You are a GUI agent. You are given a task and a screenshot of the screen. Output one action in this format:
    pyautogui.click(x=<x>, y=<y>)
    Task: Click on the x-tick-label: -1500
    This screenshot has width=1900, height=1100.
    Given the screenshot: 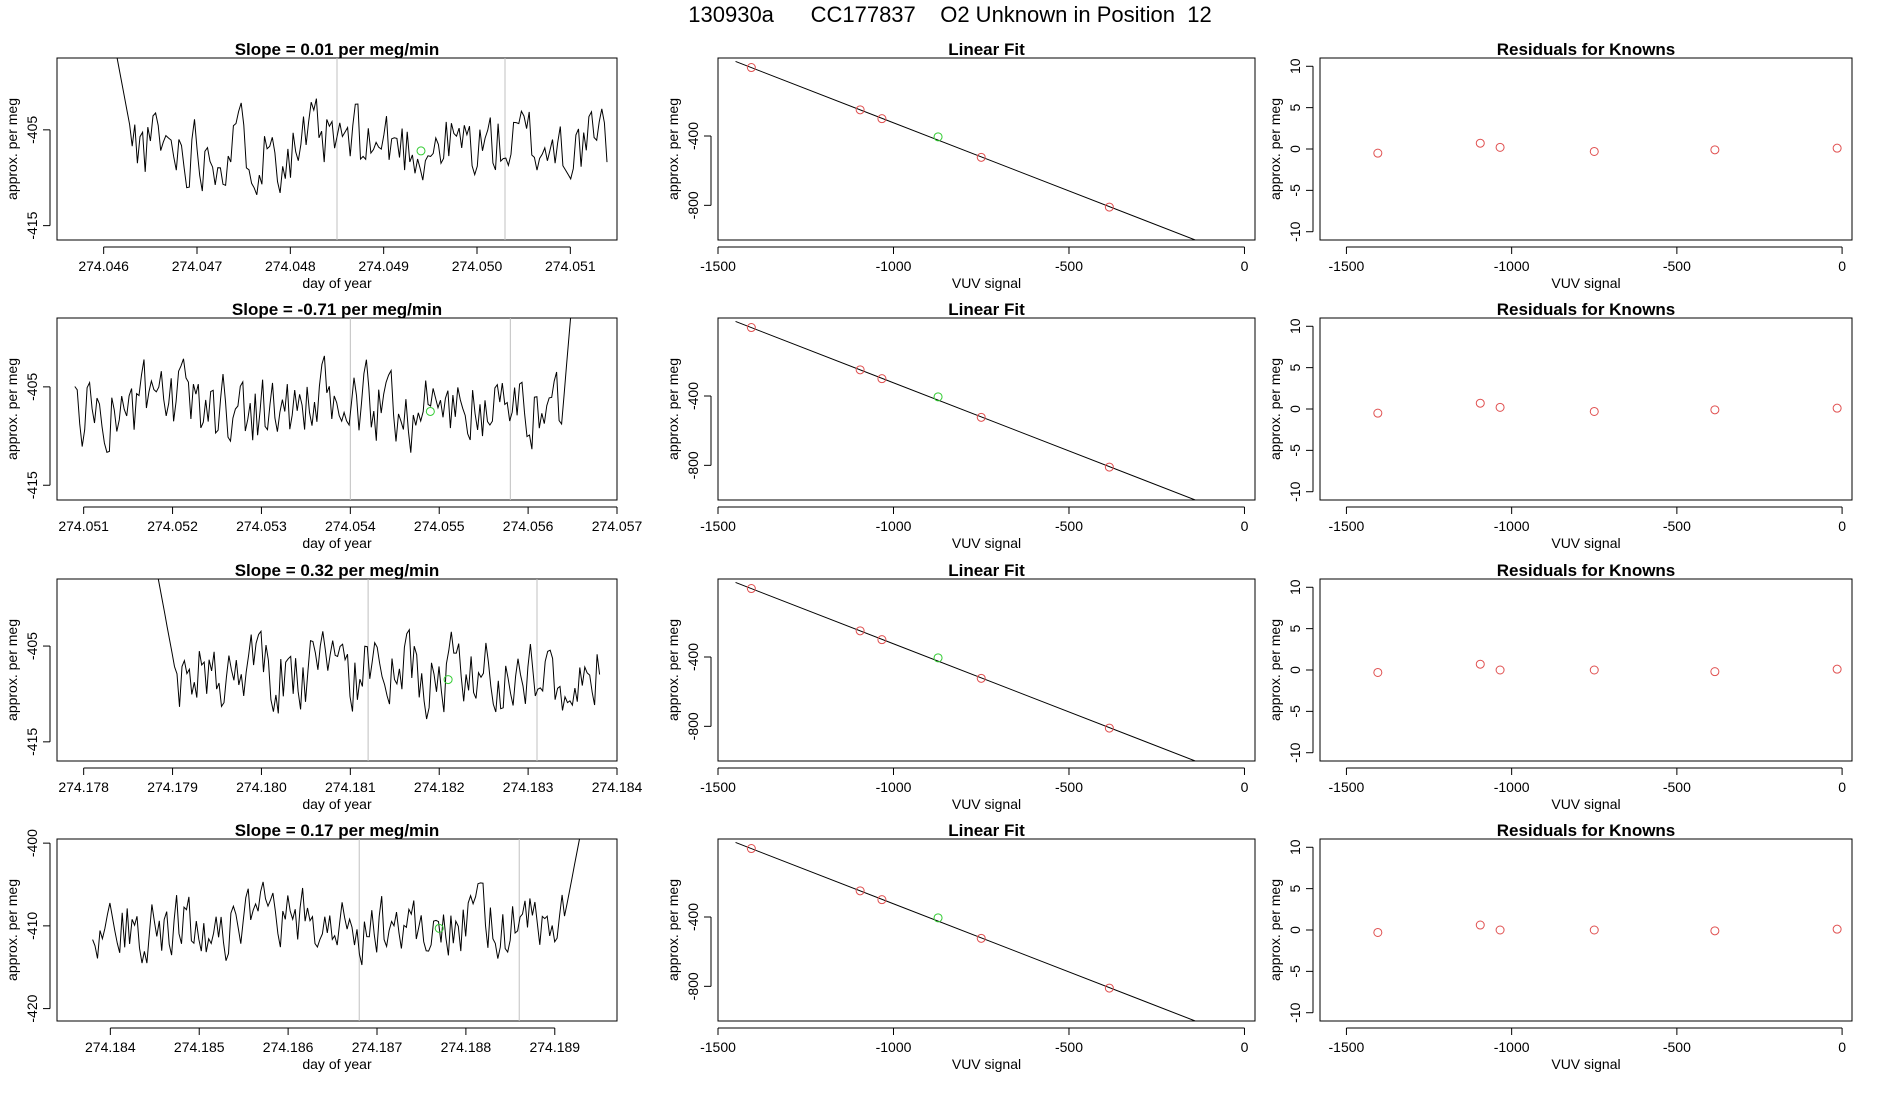 What is the action you would take?
    pyautogui.click(x=718, y=526)
    